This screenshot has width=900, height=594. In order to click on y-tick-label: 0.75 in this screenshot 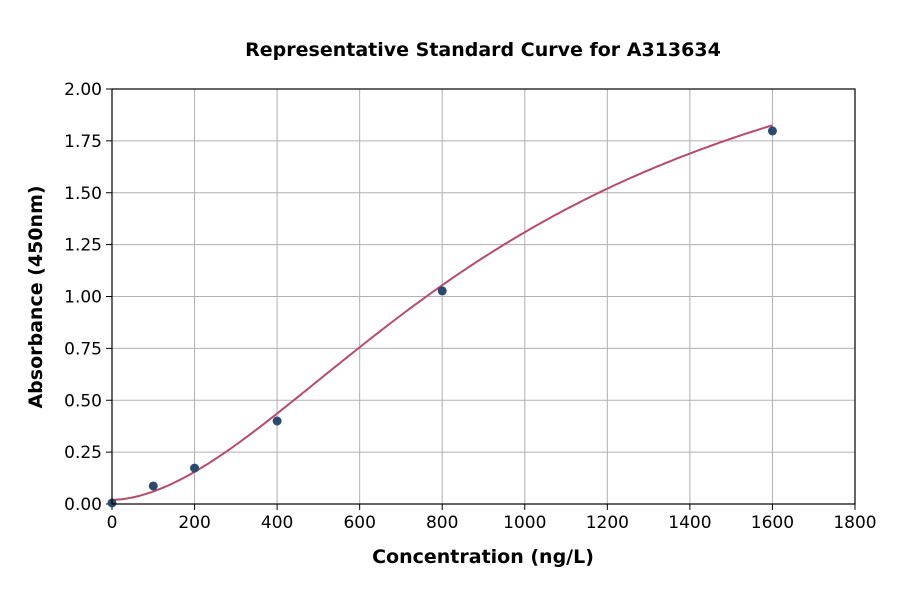, I will do `click(83, 349)`.